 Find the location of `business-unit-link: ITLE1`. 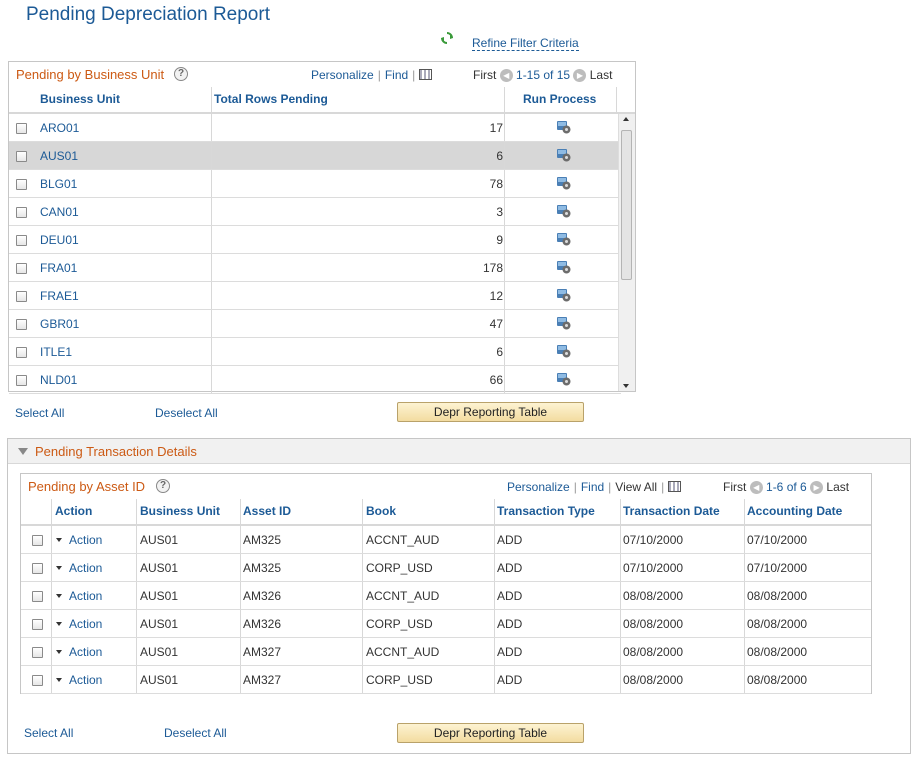

business-unit-link: ITLE1 is located at coordinates (56, 352).